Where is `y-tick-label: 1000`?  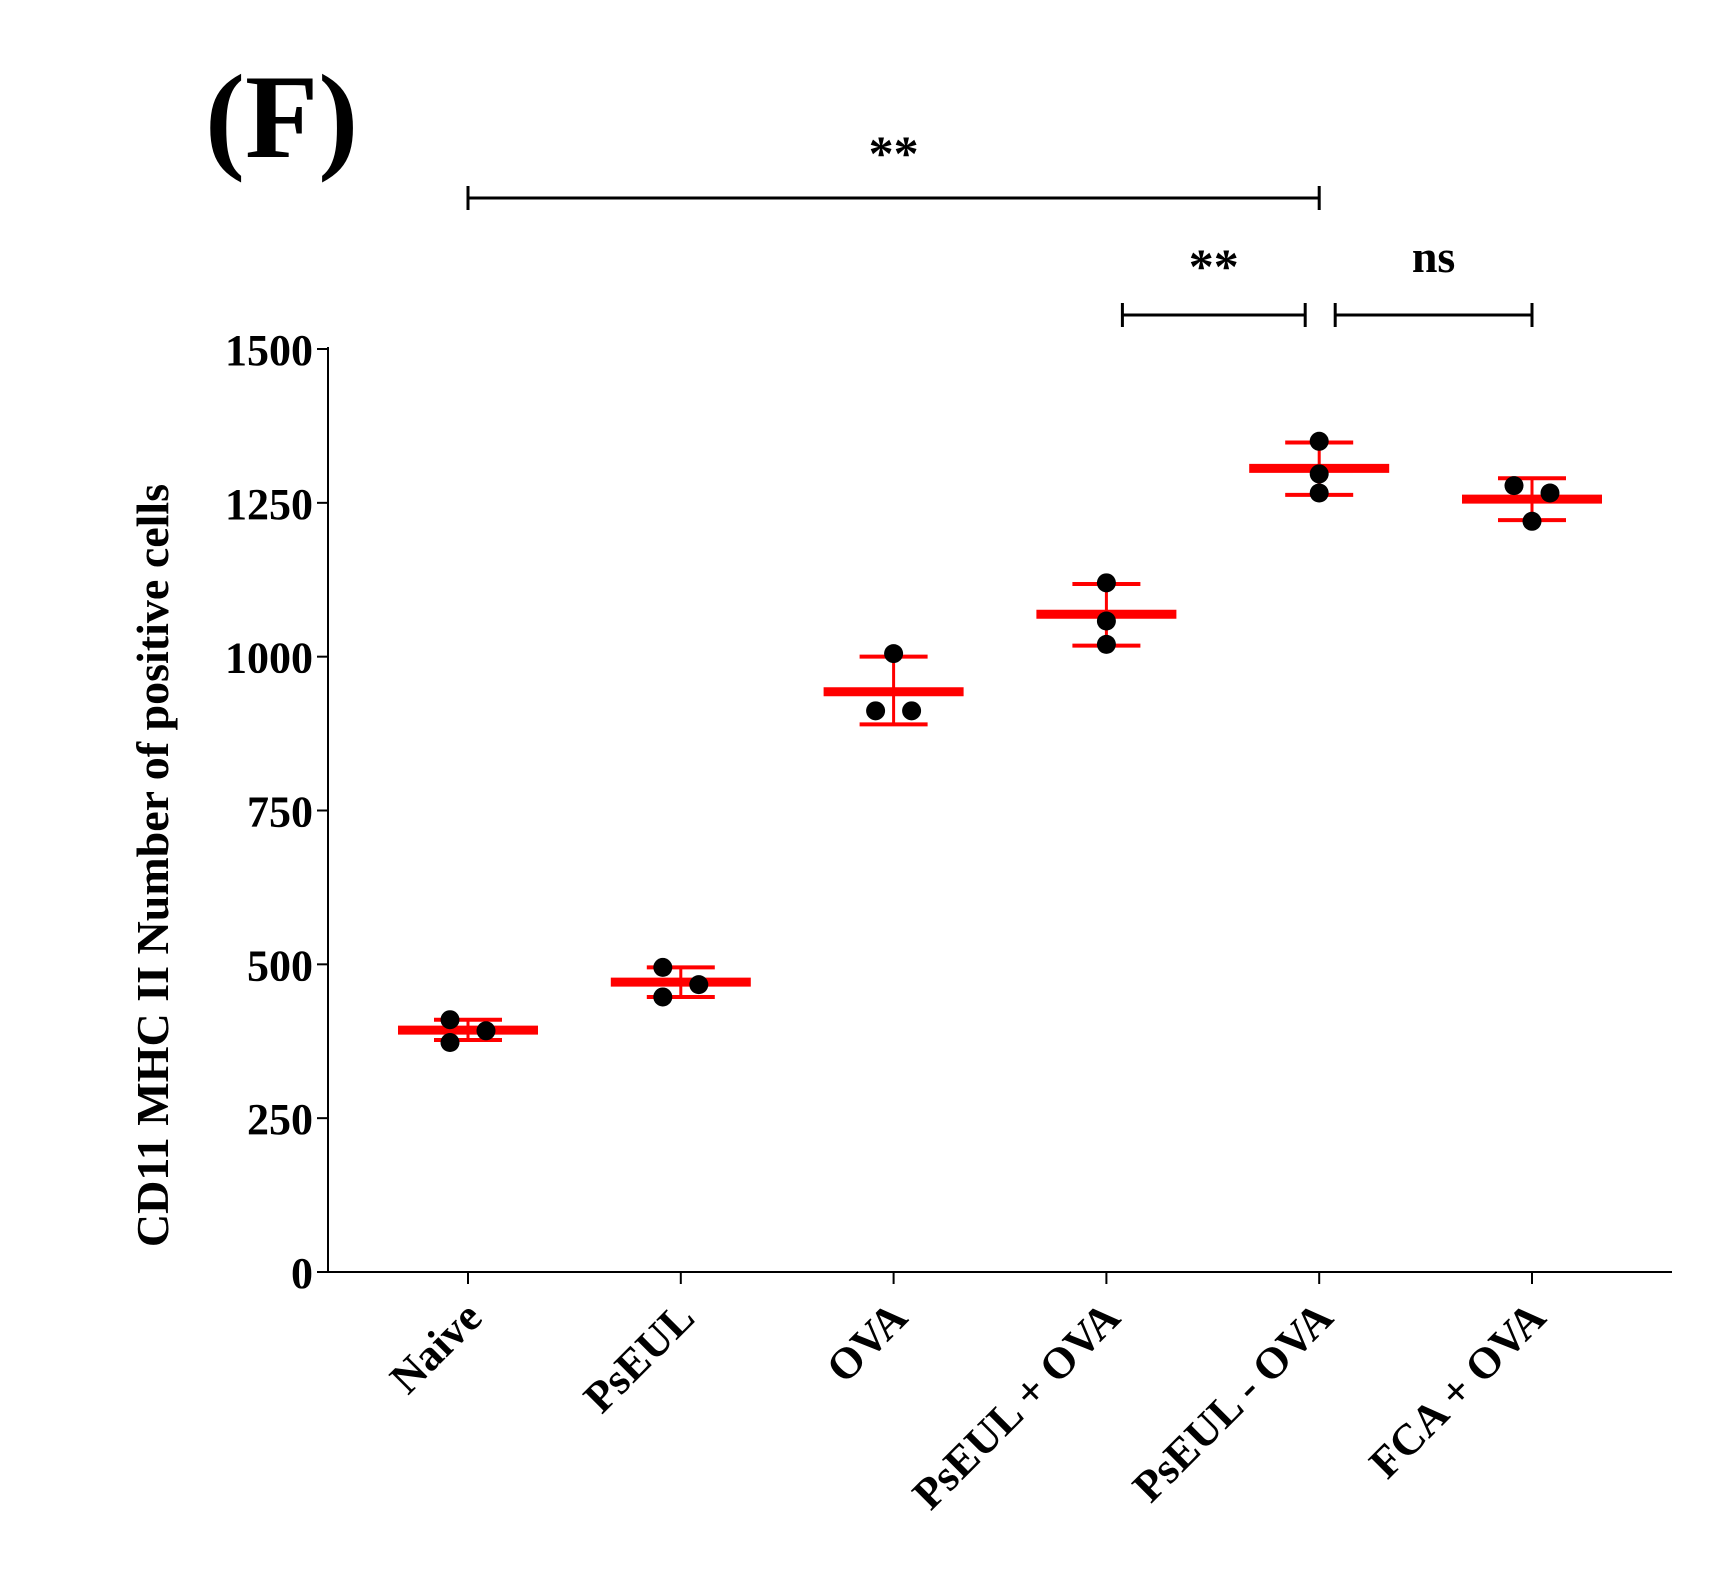 y-tick-label: 1000 is located at coordinates (269, 658).